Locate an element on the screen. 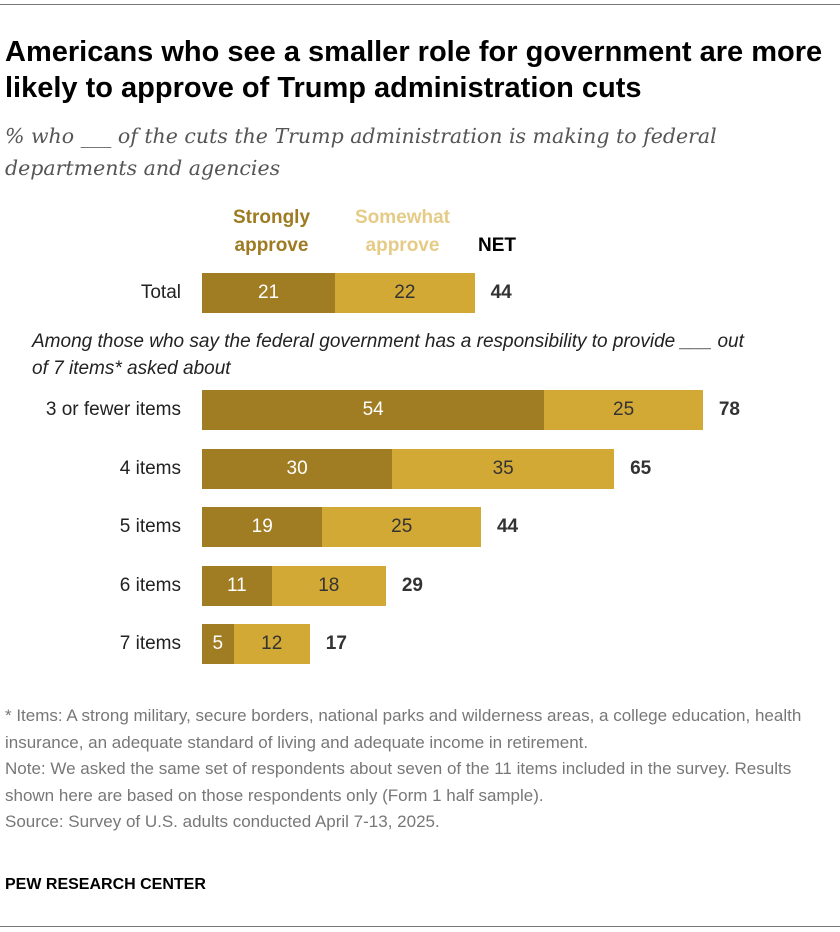 The width and height of the screenshot is (840, 932). row-label: 4 items is located at coordinates (150, 468).